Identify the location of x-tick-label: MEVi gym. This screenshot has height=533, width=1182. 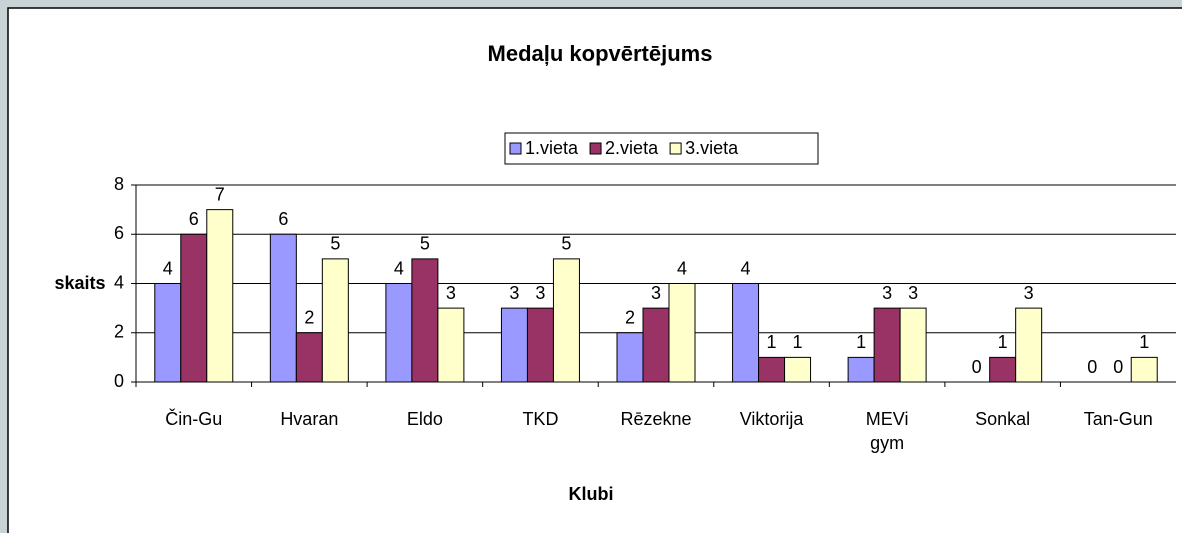
(887, 431).